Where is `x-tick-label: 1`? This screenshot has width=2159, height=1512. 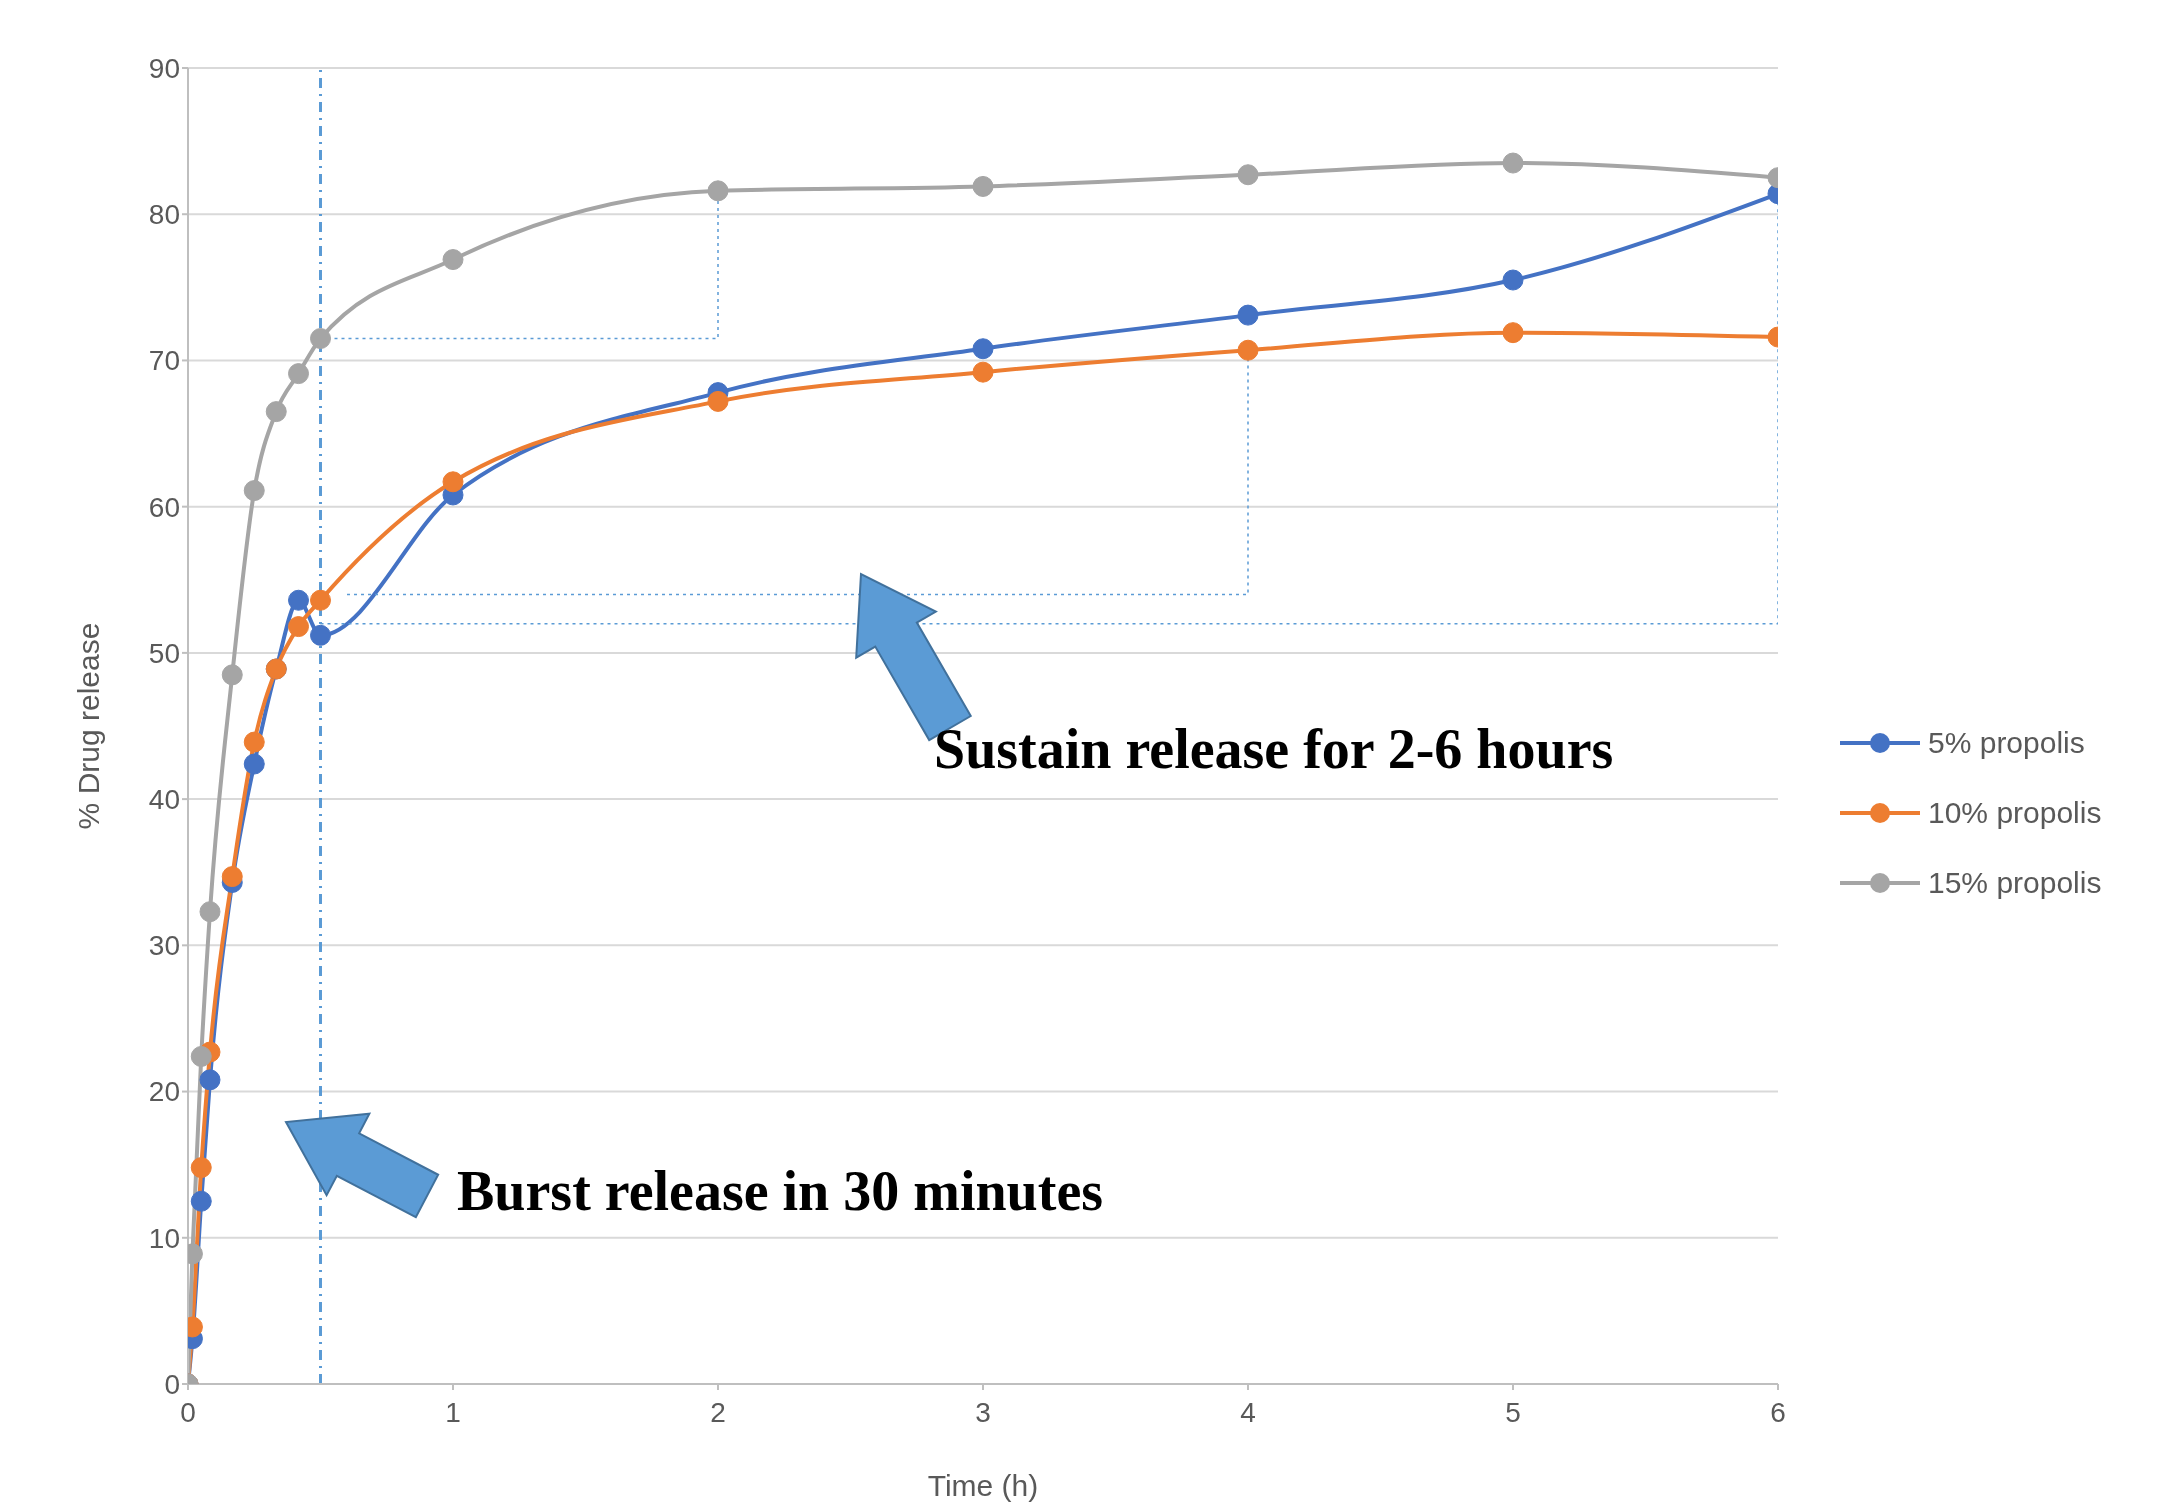 x-tick-label: 1 is located at coordinates (453, 1412).